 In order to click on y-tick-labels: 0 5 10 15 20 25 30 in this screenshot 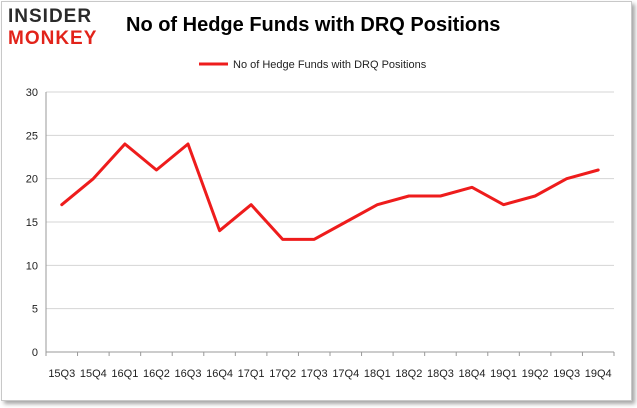, I will do `click(32, 223)`.